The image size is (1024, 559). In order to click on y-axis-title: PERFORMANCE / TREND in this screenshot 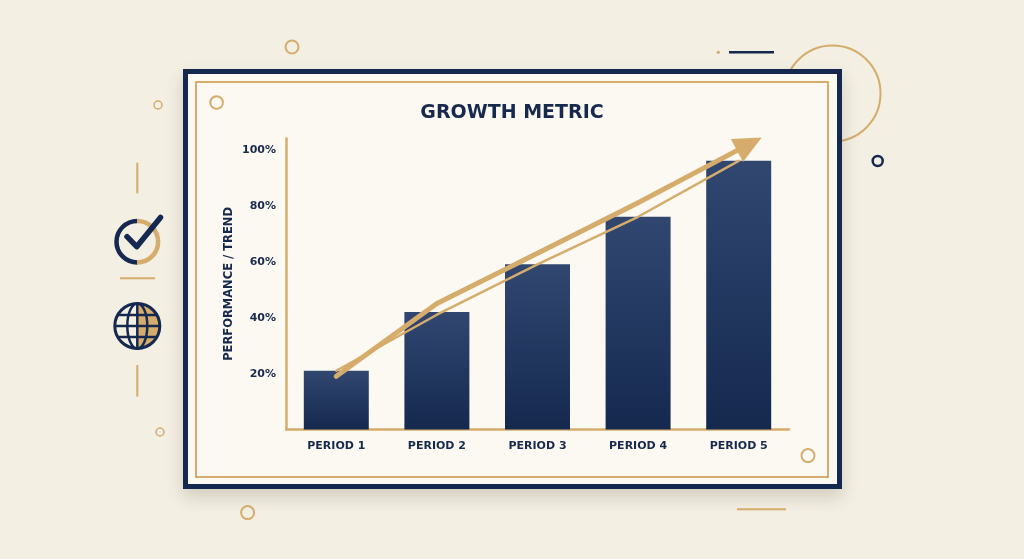, I will do `click(228, 284)`.